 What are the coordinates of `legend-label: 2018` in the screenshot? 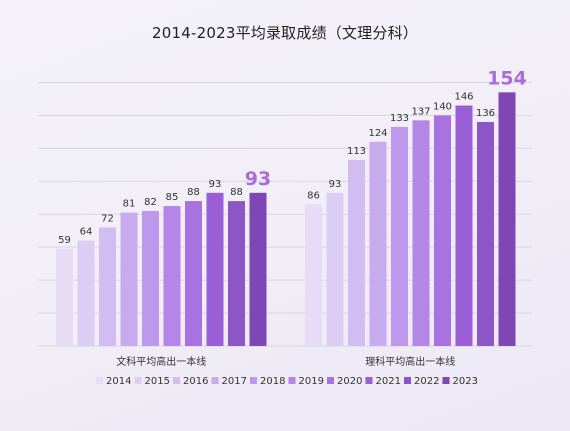 It's located at (272, 381).